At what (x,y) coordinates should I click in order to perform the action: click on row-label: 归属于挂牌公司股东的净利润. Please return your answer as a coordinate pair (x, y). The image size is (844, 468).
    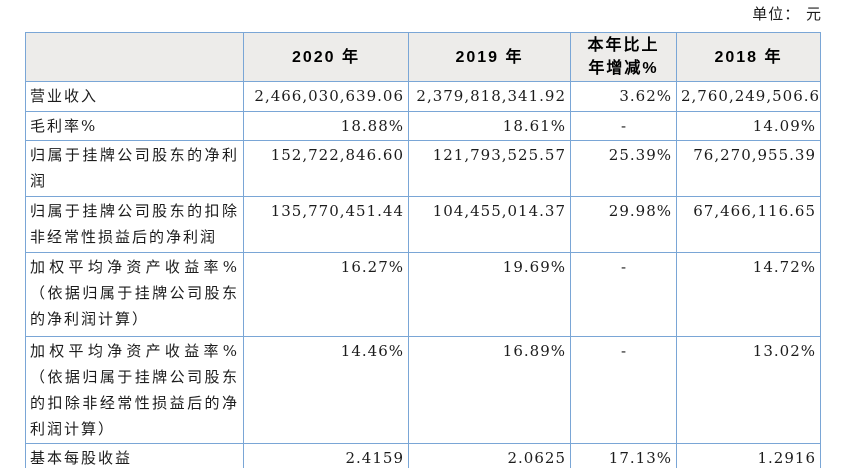
    Looking at the image, I should click on (134, 168).